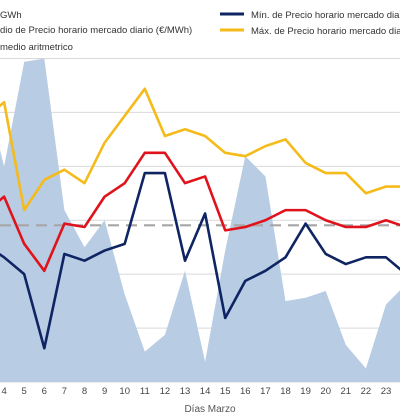 This screenshot has height=420, width=400. I want to click on x-tick-label: 22, so click(366, 391).